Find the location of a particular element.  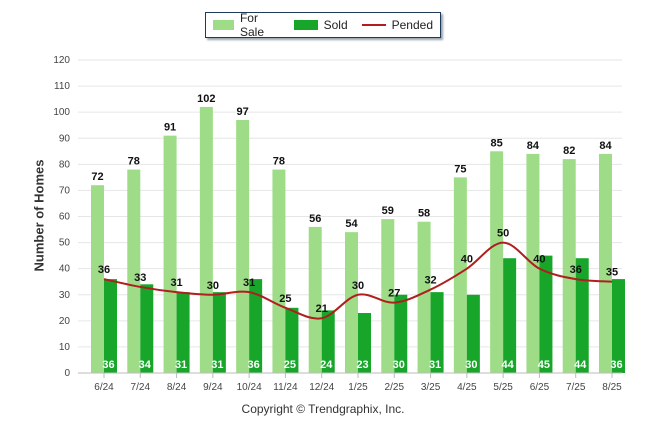

for-sale-swatch is located at coordinates (223, 25).